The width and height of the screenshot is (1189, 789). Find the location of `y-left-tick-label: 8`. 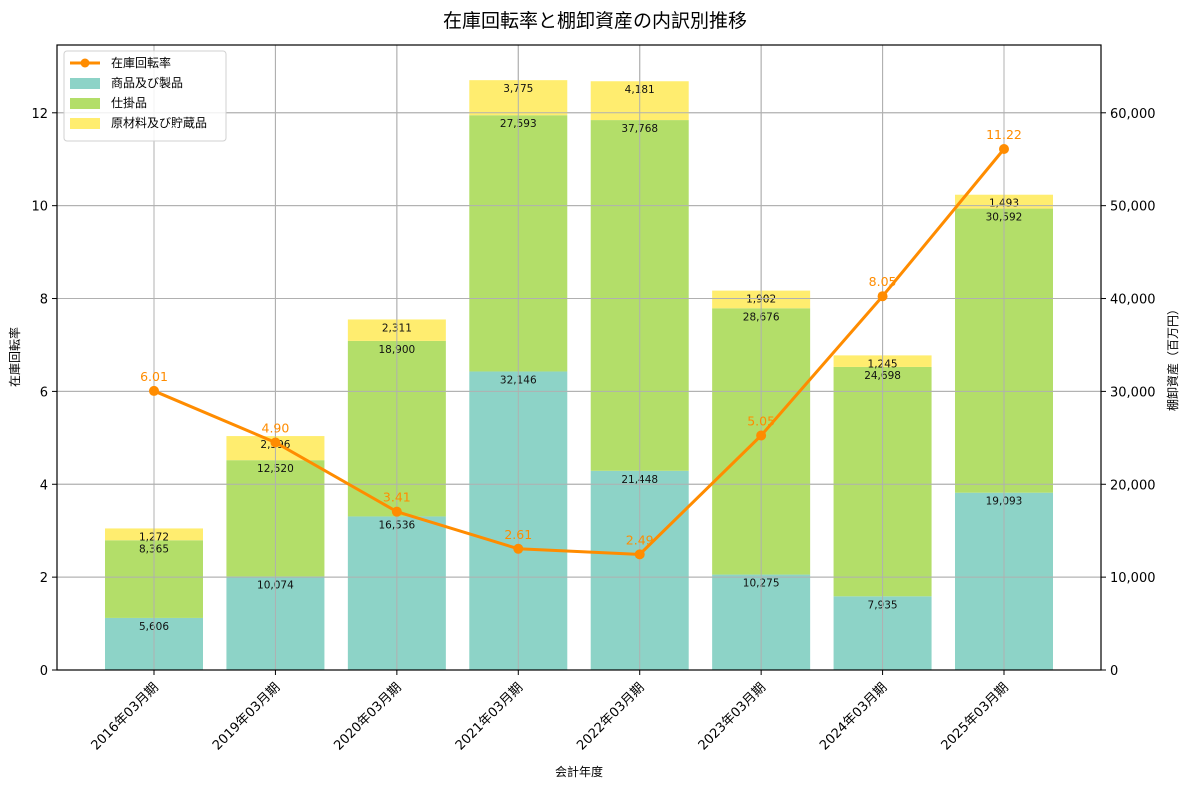

y-left-tick-label: 8 is located at coordinates (44, 300).